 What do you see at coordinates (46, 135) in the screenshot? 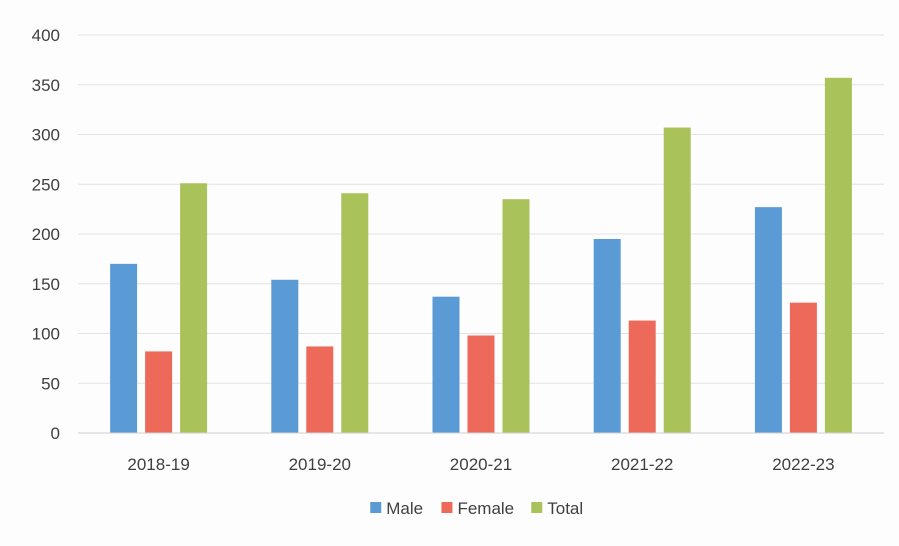
I see `y-tick-label: 300` at bounding box center [46, 135].